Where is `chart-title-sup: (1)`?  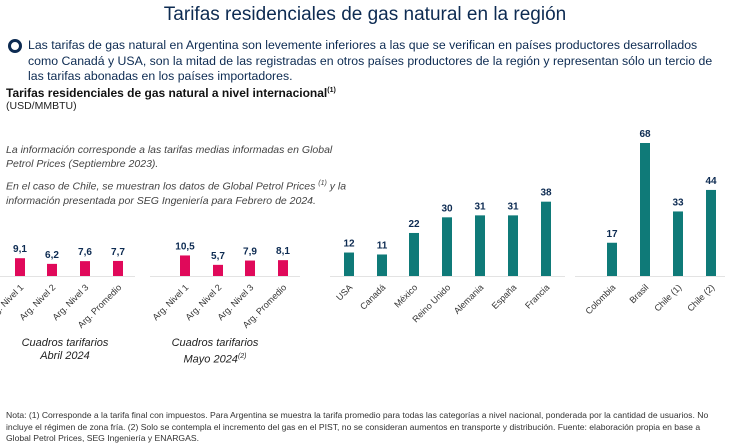
chart-title-sup: (1) is located at coordinates (331, 90).